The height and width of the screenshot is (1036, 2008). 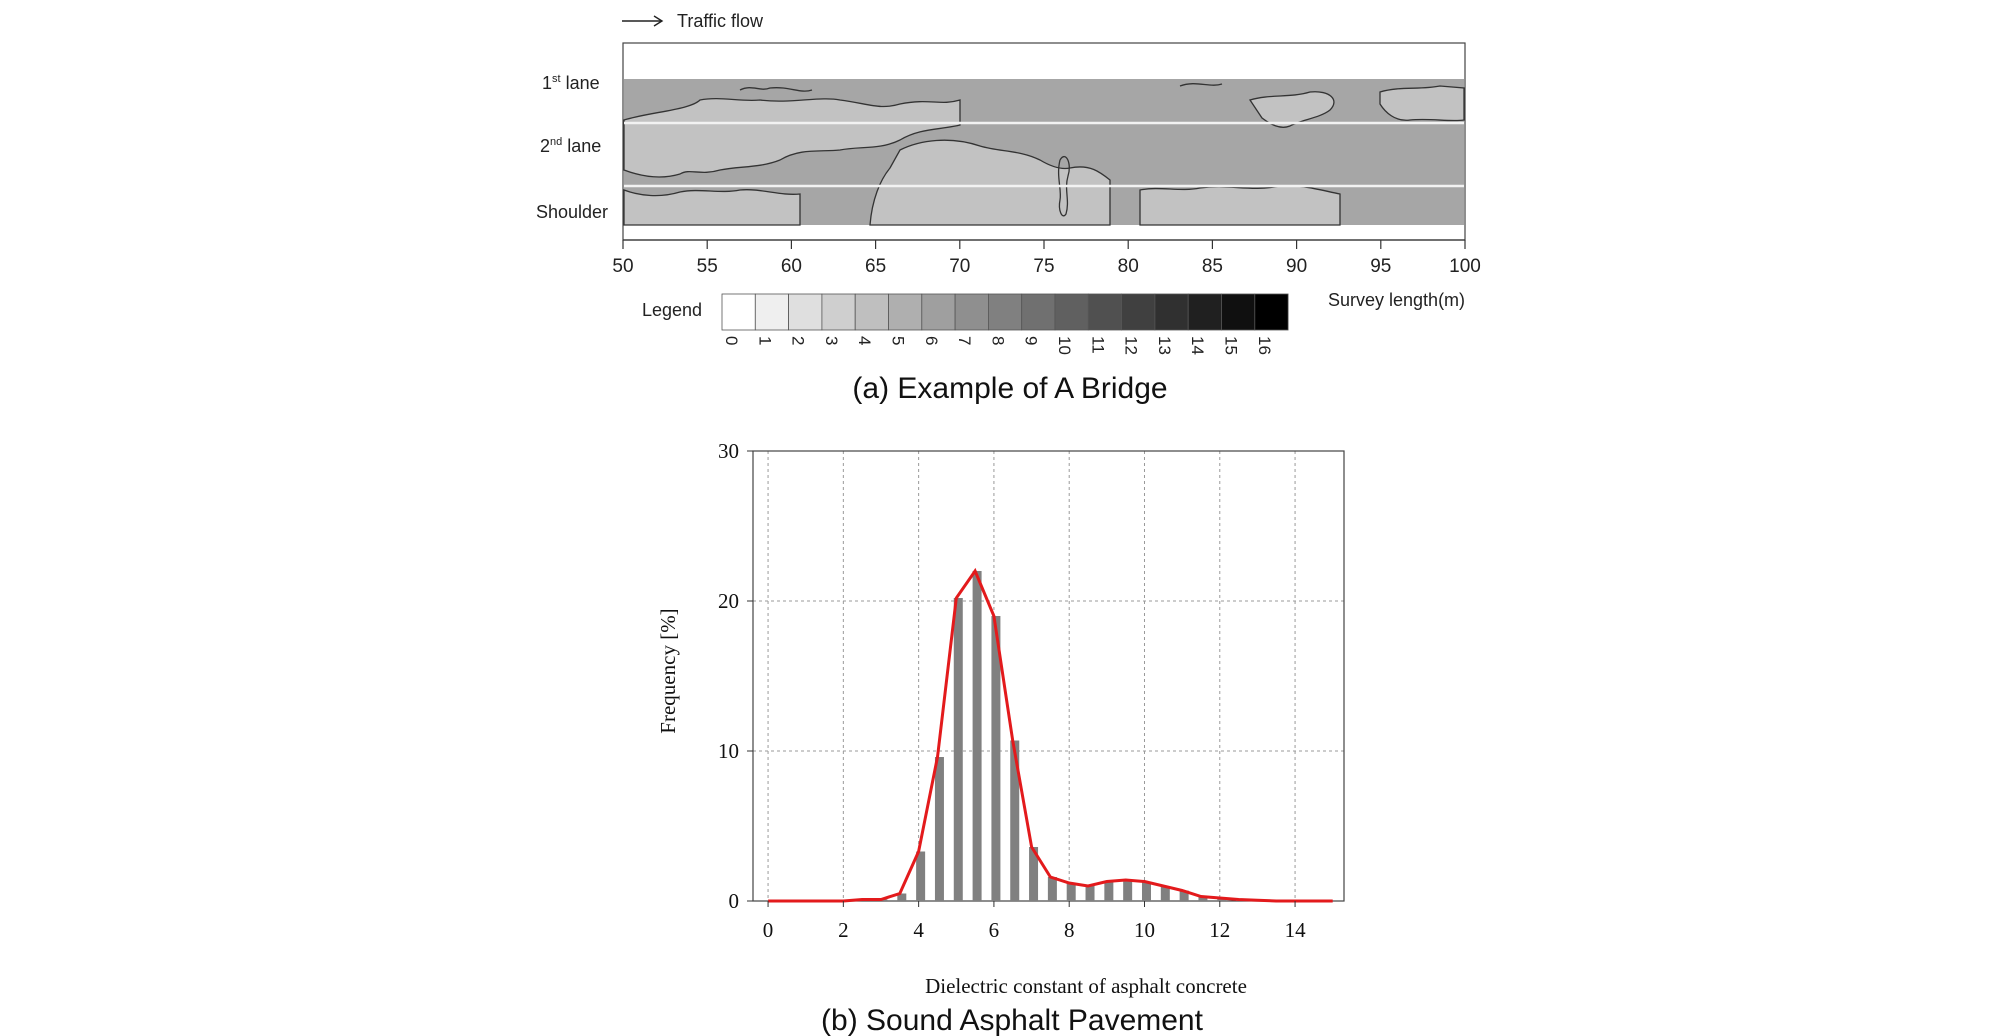 I want to click on legend-level-label: 5, so click(x=898, y=340).